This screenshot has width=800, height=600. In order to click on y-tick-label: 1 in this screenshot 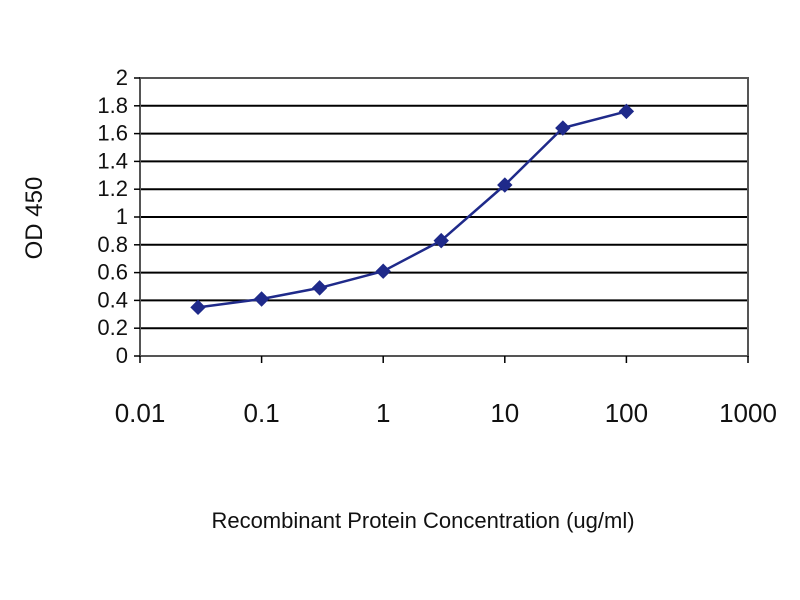, I will do `click(122, 216)`.